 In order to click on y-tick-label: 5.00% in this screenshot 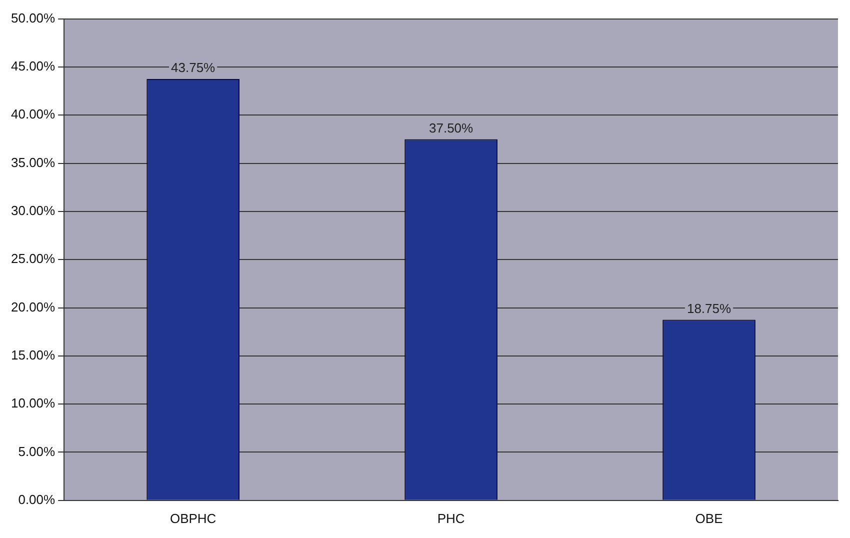, I will do `click(37, 451)`.